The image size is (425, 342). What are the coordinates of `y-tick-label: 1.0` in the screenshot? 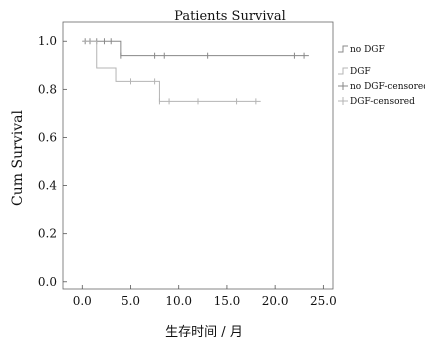 It's located at (47, 41).